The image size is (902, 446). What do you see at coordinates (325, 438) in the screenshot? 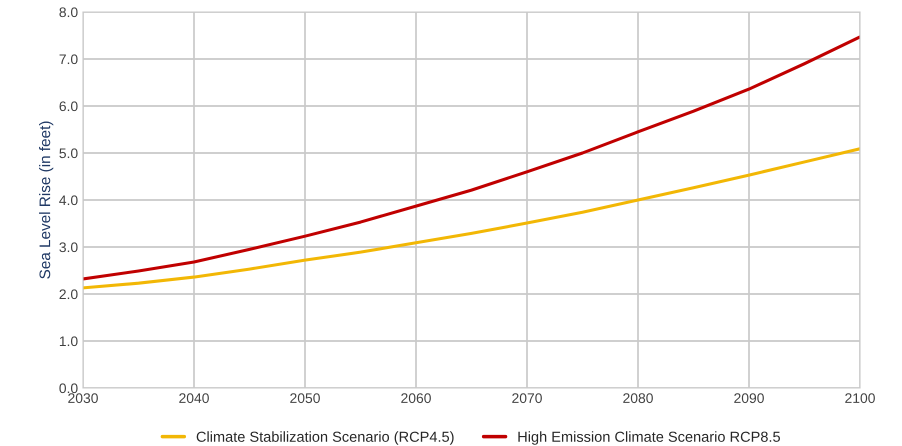
I see `legend-label: Climate Stabilization Scenario (RCP4.5)` at bounding box center [325, 438].